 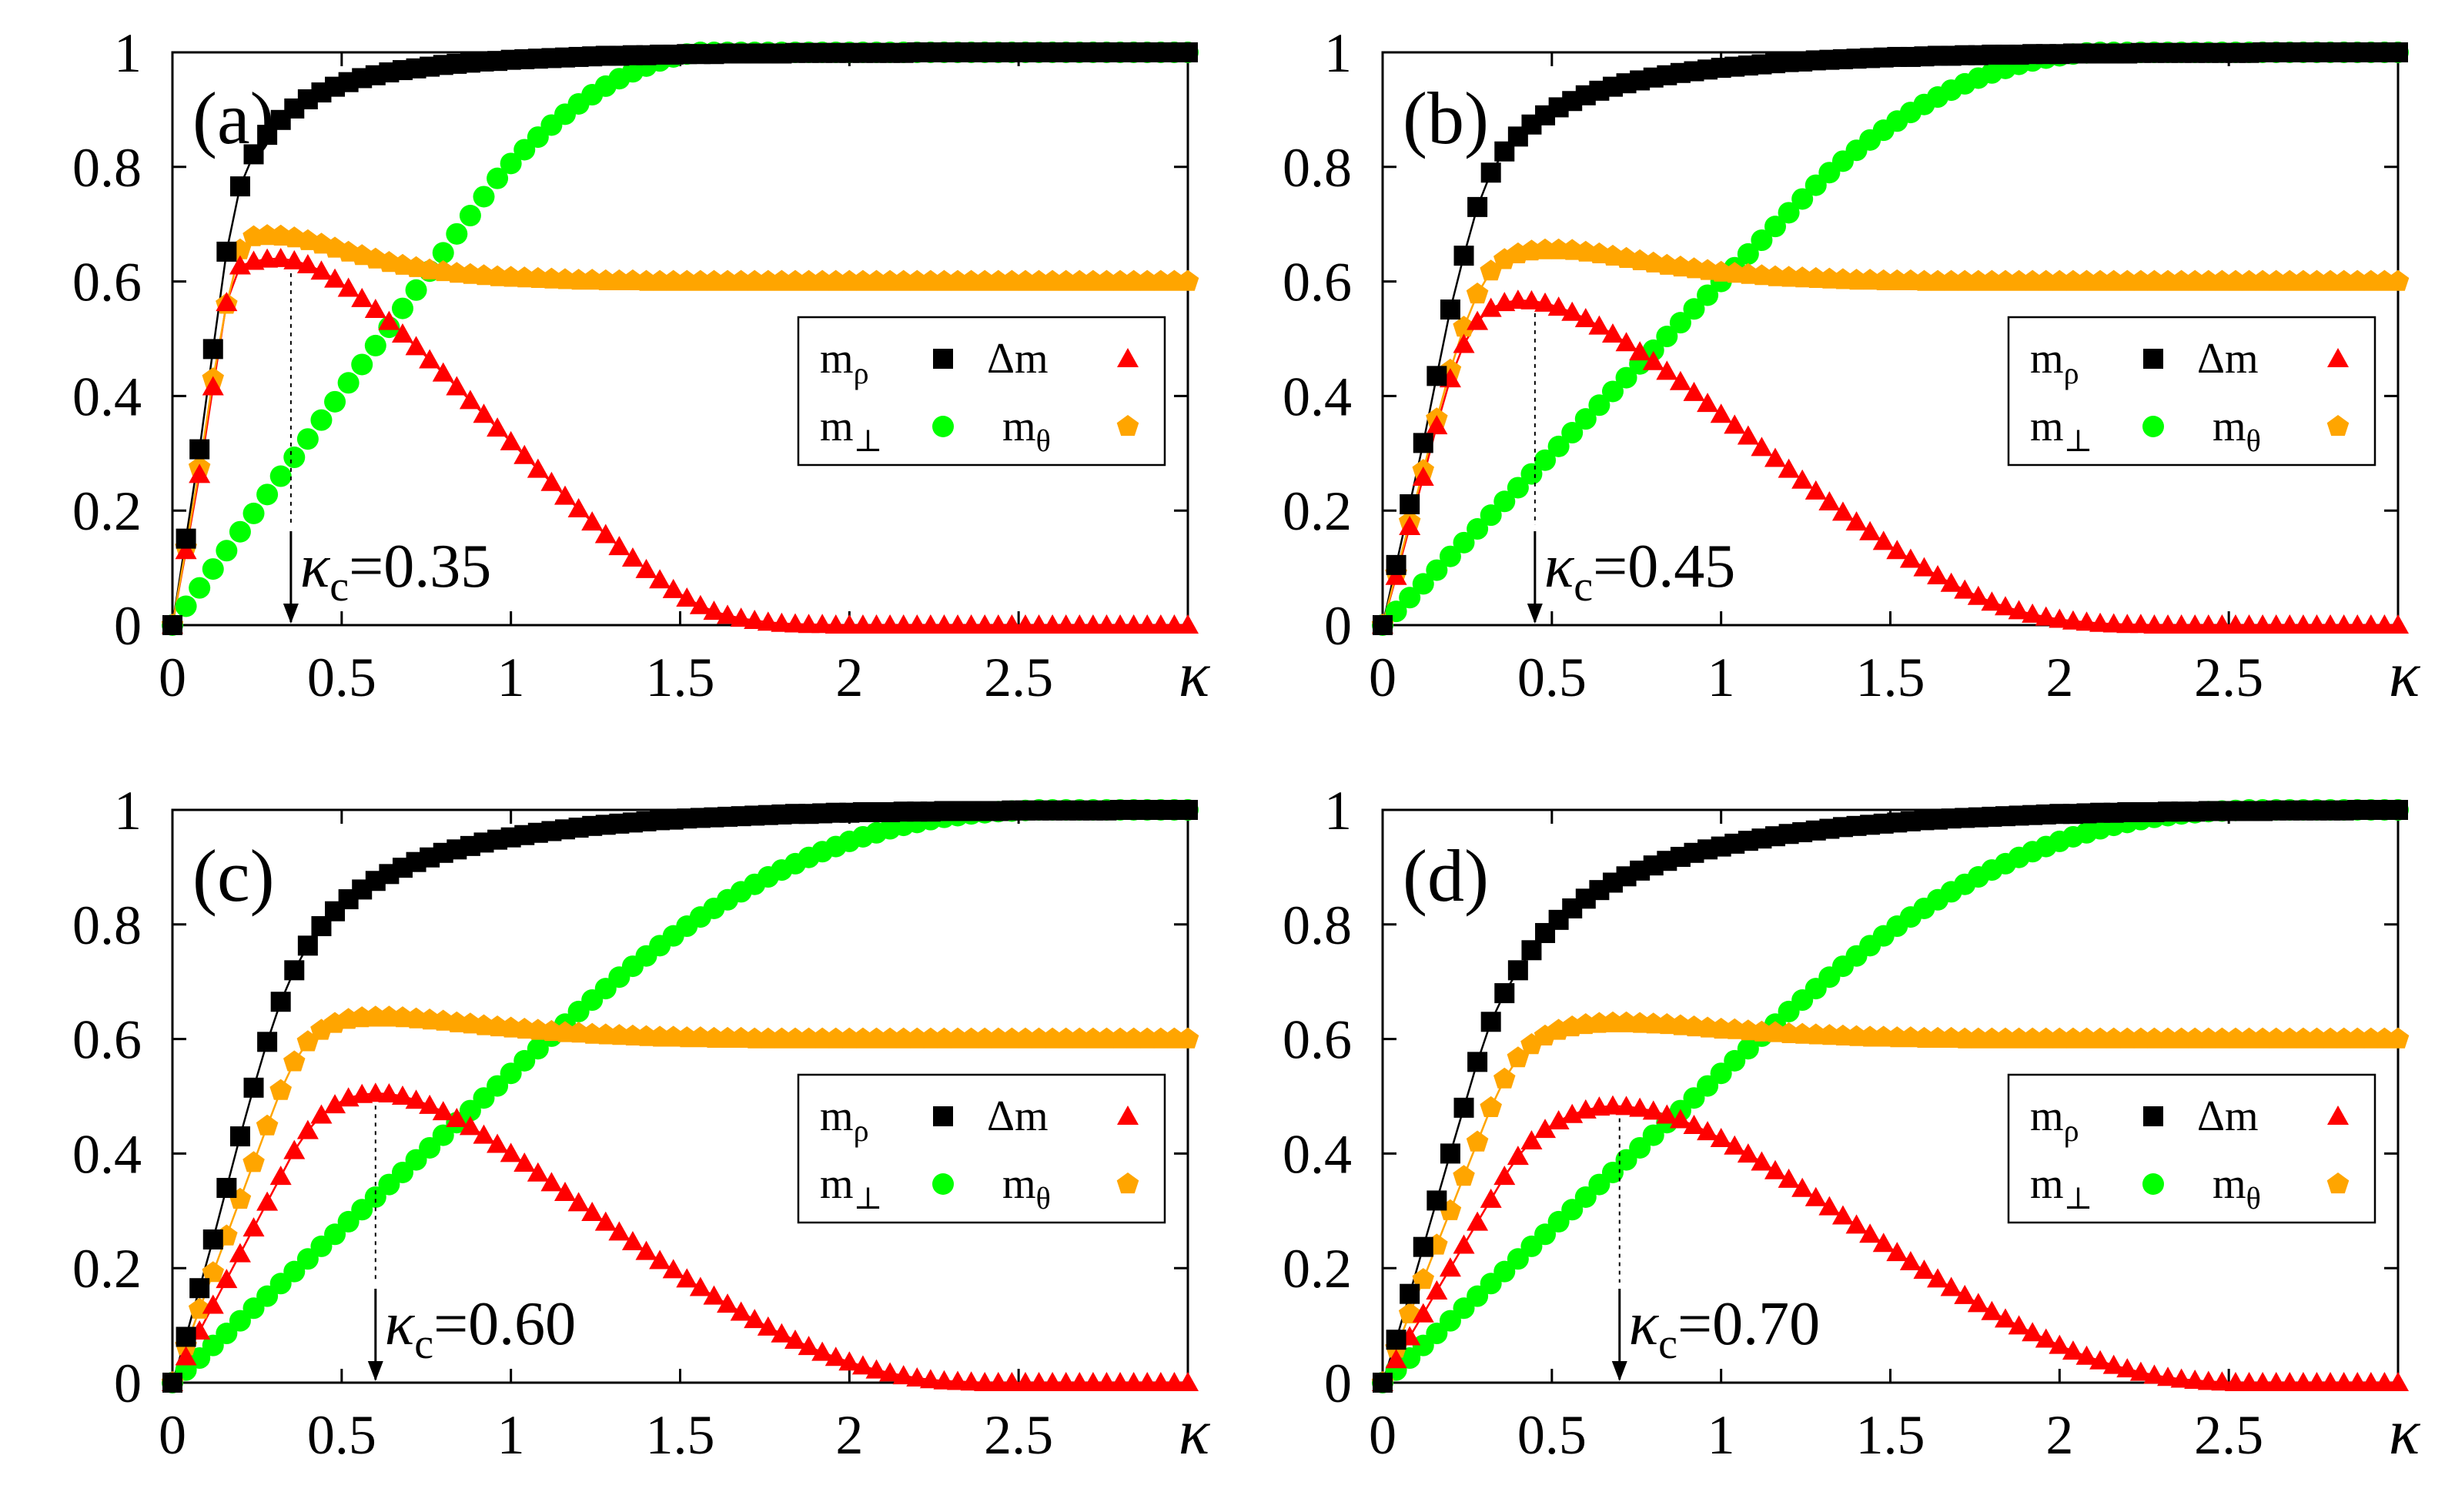 I want to click on kappa-c-arrow-head, so click(x=291, y=614).